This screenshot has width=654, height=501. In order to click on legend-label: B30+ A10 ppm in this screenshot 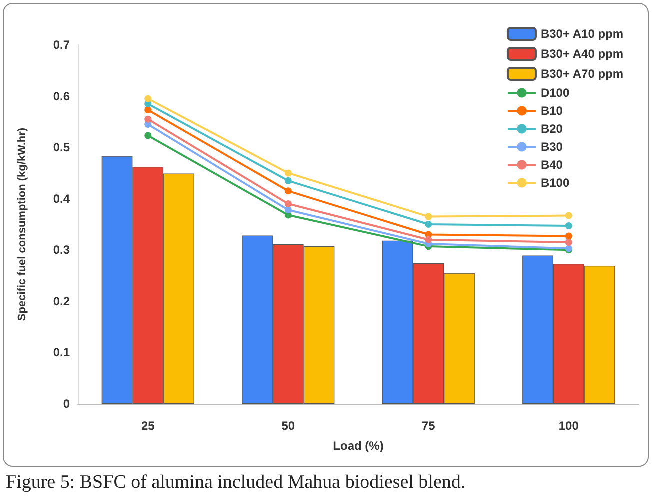, I will do `click(582, 34)`.